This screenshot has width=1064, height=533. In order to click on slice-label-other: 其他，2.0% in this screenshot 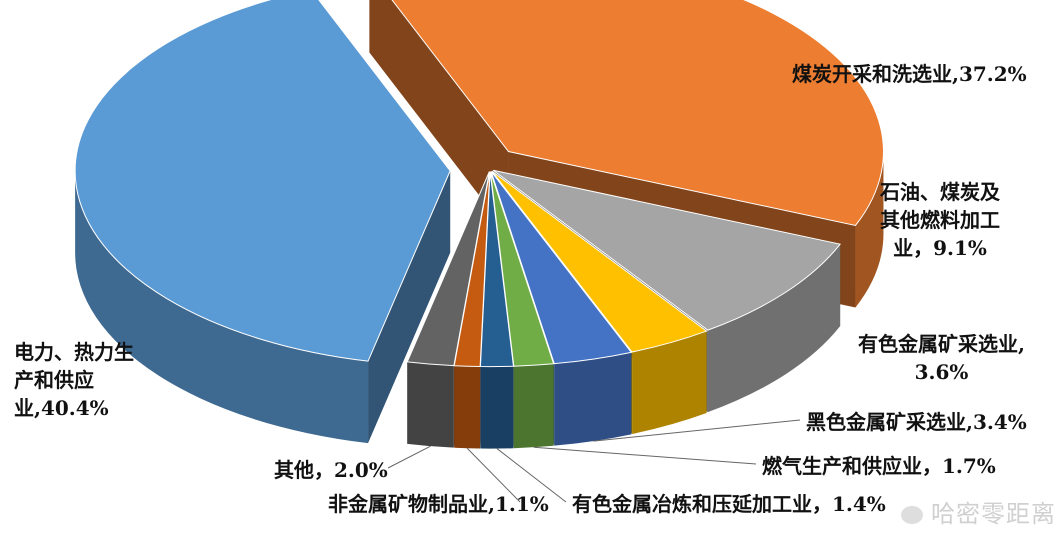, I will do `click(331, 470)`.